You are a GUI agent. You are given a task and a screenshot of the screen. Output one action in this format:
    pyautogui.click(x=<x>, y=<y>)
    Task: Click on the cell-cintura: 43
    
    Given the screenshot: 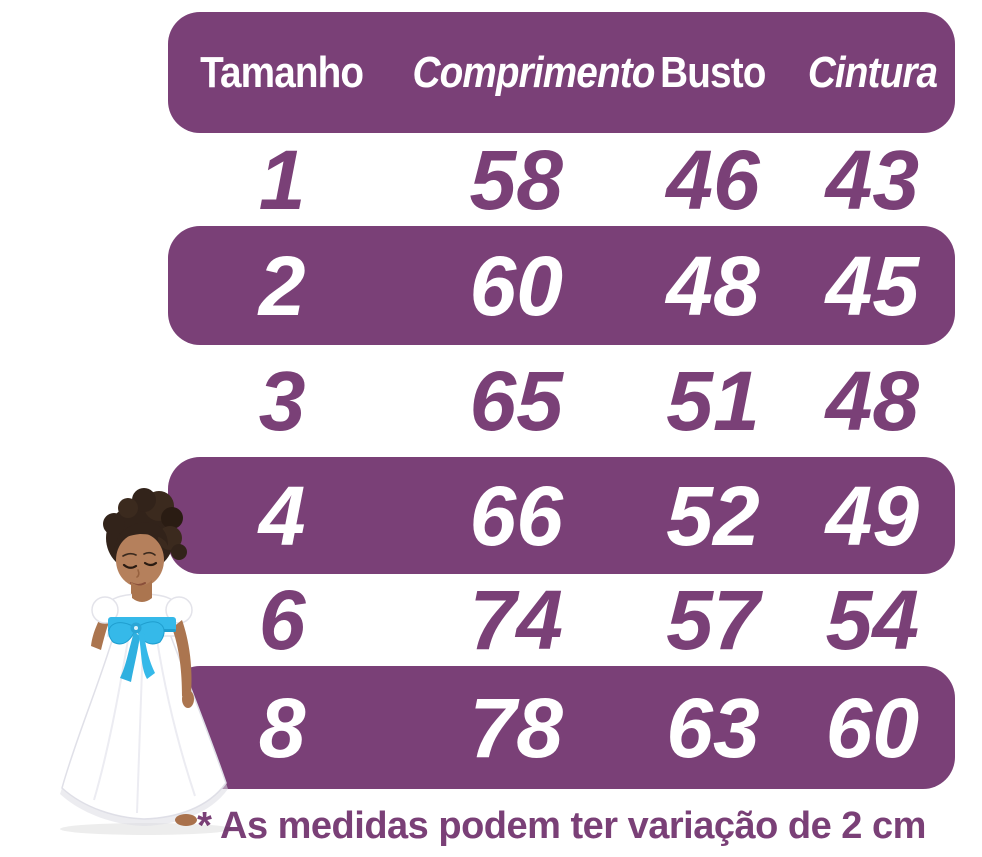 What is the action you would take?
    pyautogui.click(x=872, y=179)
    